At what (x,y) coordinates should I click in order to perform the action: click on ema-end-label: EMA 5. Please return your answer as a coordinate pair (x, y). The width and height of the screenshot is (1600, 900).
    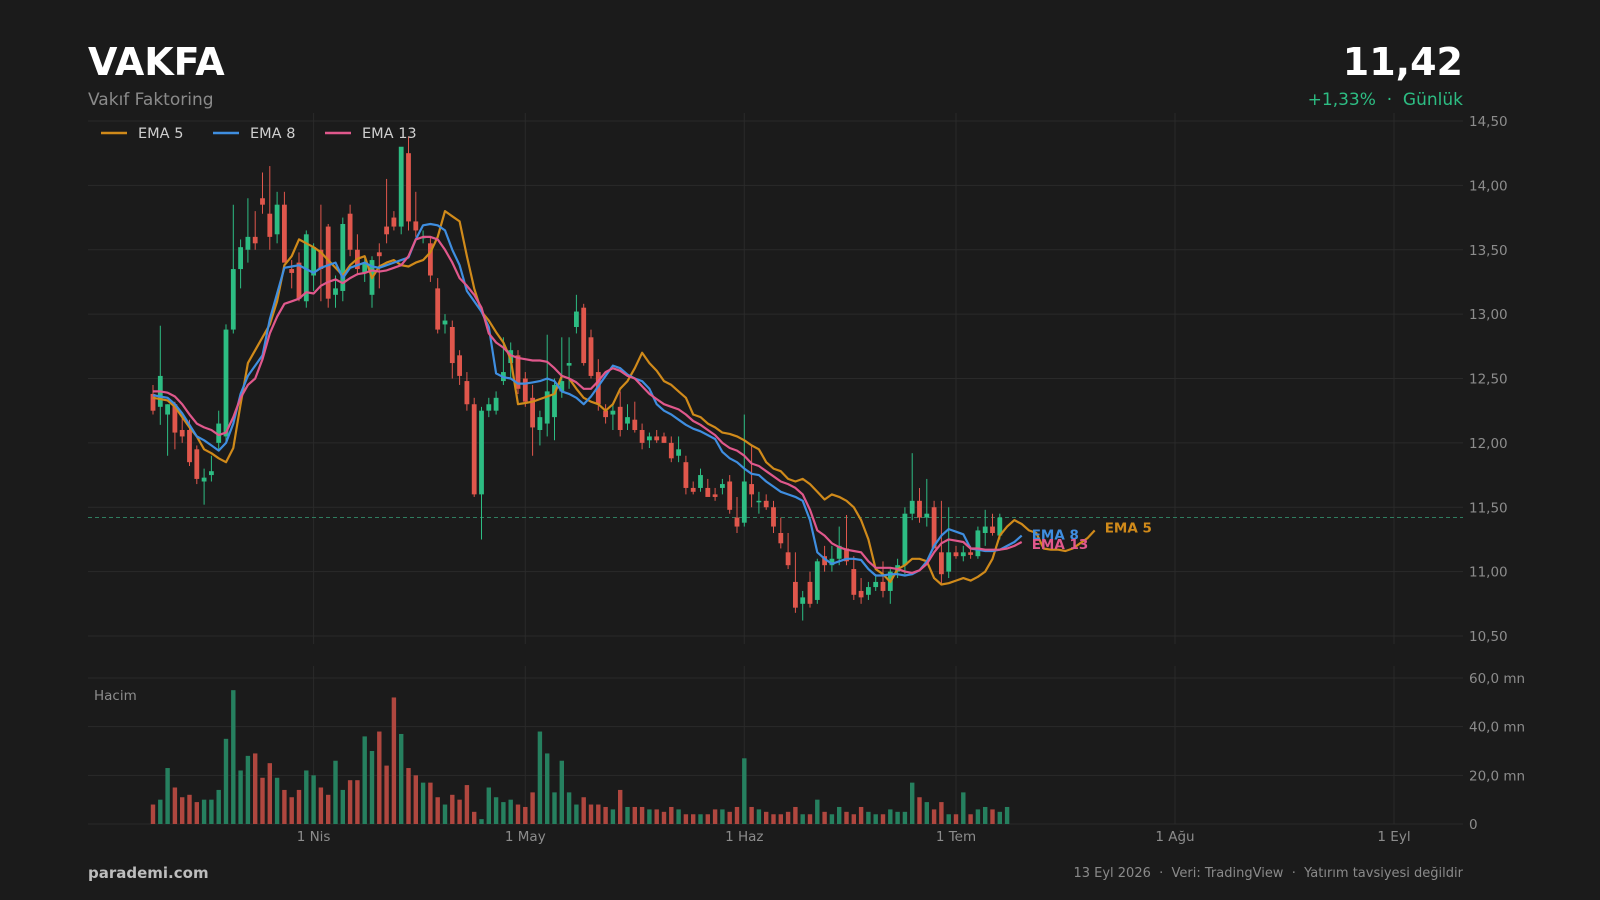
    Looking at the image, I should click on (1128, 528).